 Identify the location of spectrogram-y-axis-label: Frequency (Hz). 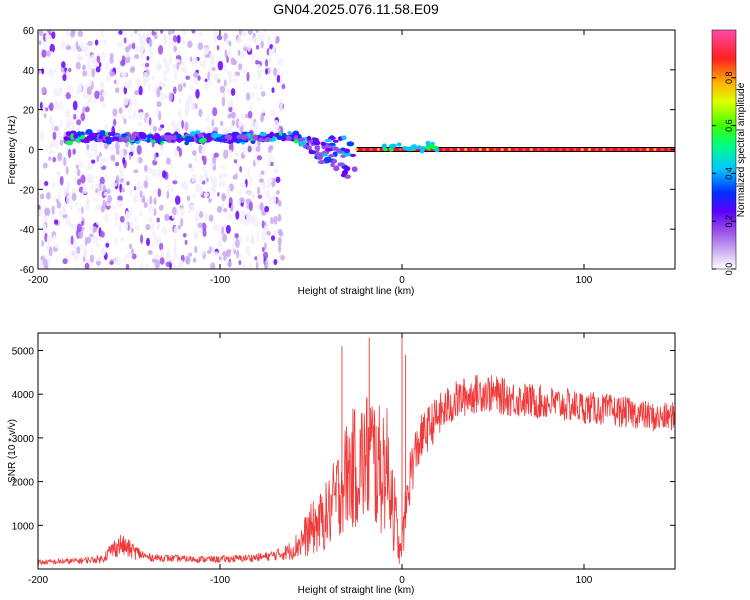
(12, 150).